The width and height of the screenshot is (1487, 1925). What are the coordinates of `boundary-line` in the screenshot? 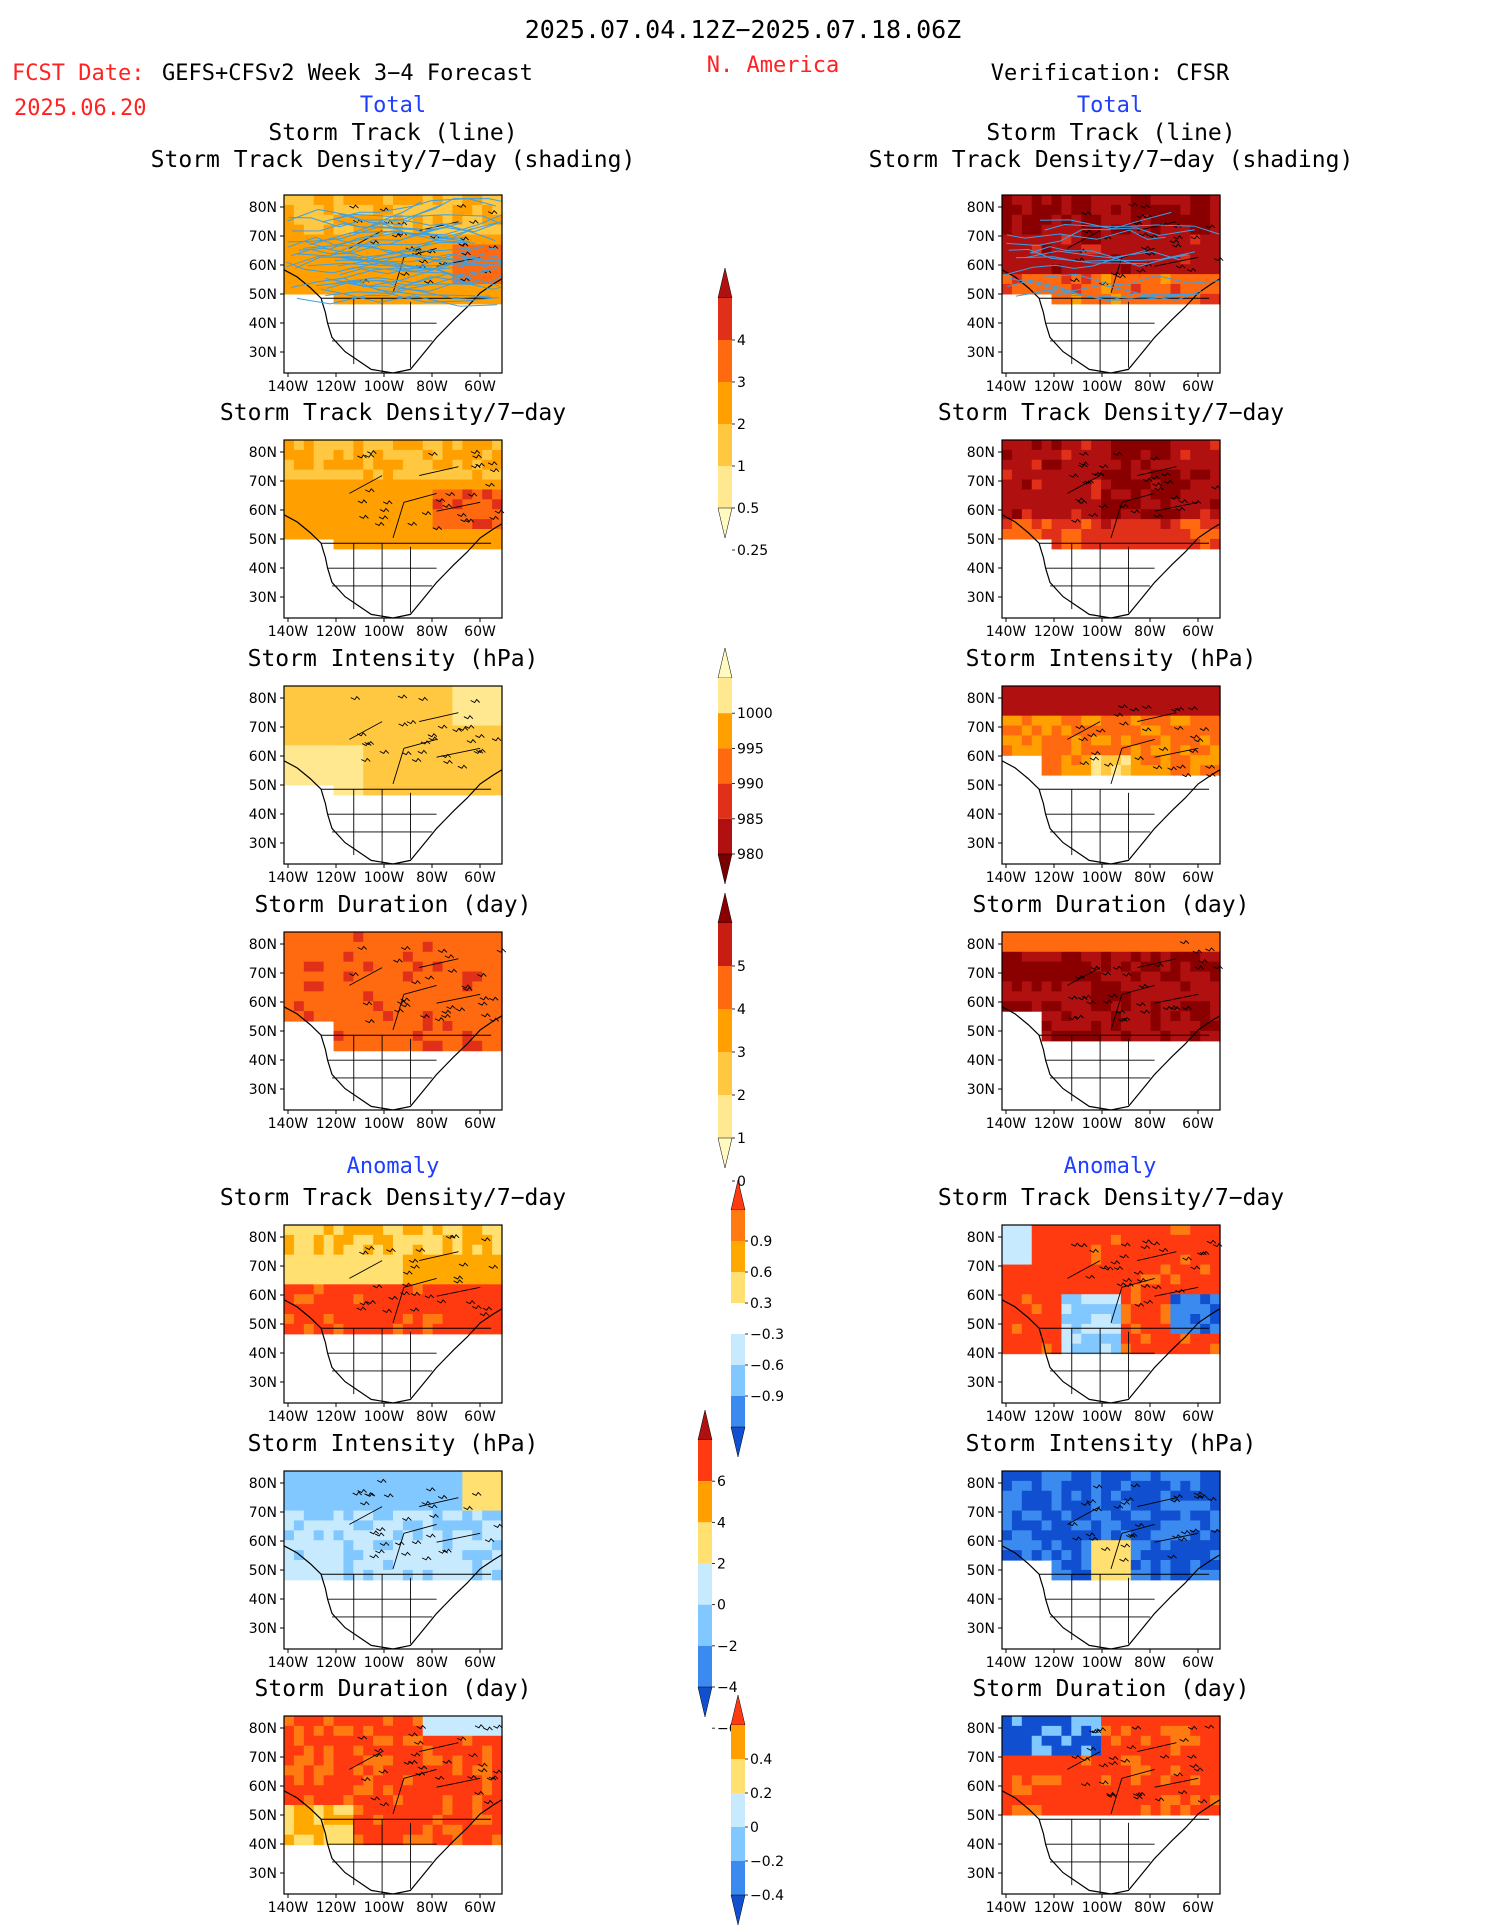 It's located at (1084, 1760).